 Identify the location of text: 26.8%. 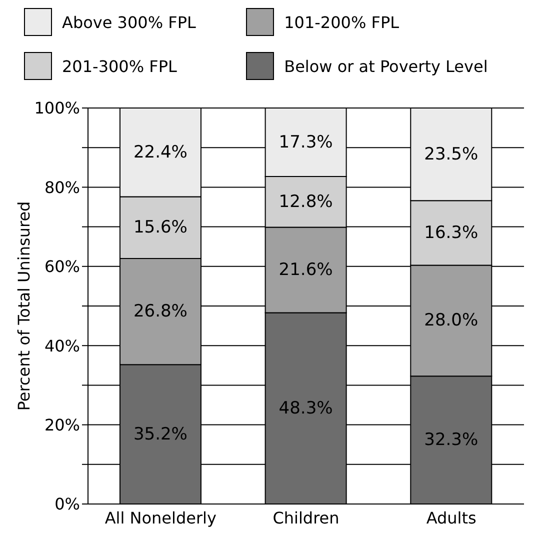
(160, 312).